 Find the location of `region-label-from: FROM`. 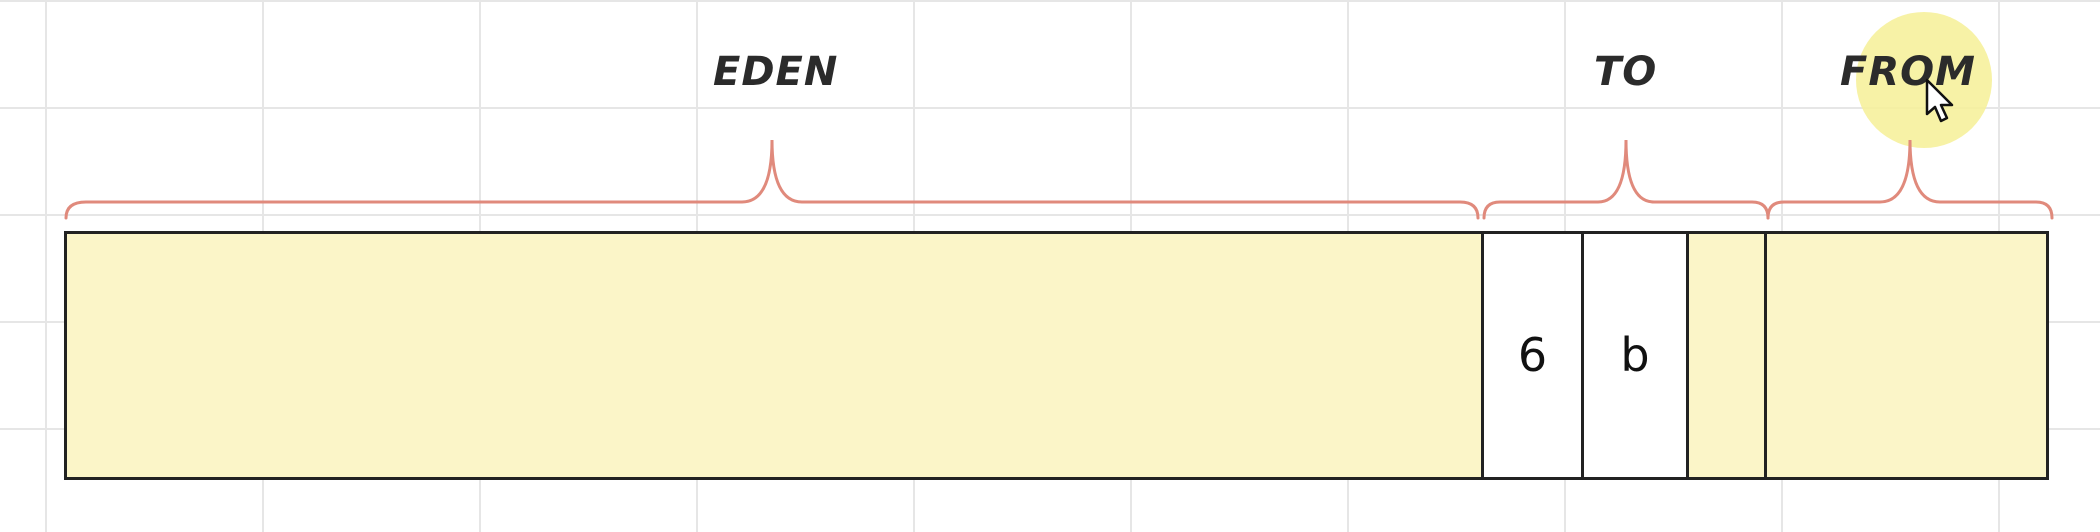

region-label-from: FROM is located at coordinates (1908, 72).